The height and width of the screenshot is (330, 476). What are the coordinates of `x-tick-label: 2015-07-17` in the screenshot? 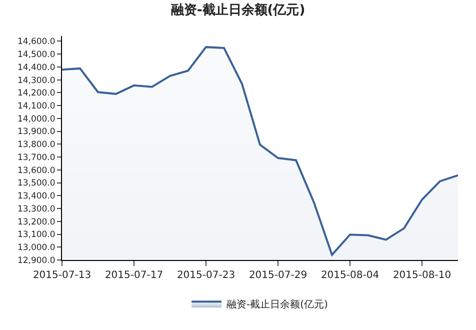 It's located at (134, 275).